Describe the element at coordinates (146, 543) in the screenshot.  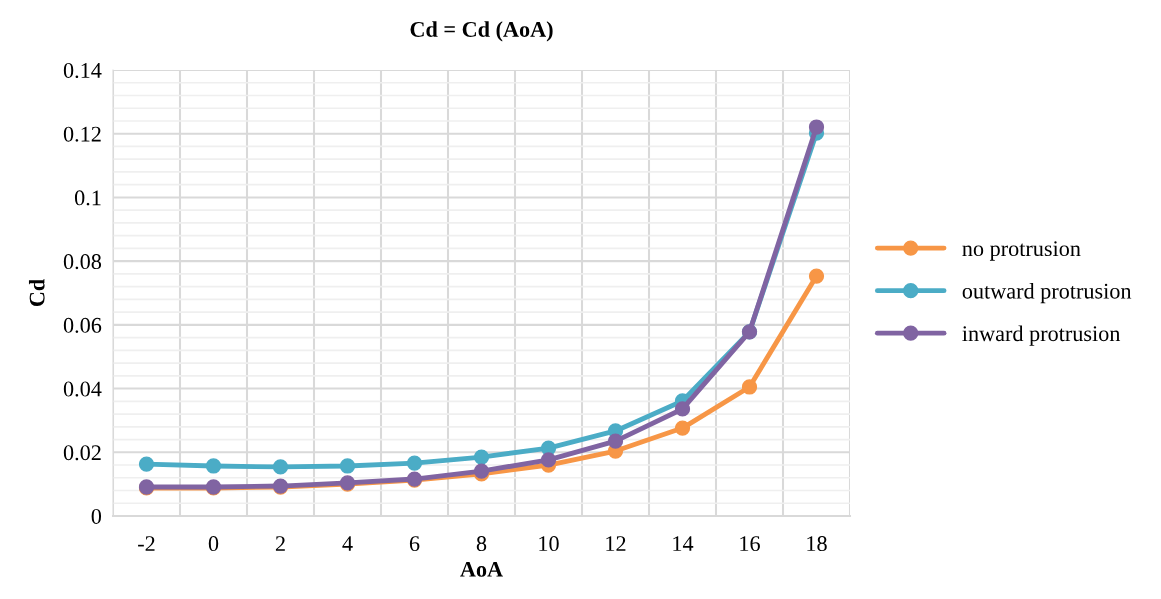
I see `x-tick-label: -2` at that location.